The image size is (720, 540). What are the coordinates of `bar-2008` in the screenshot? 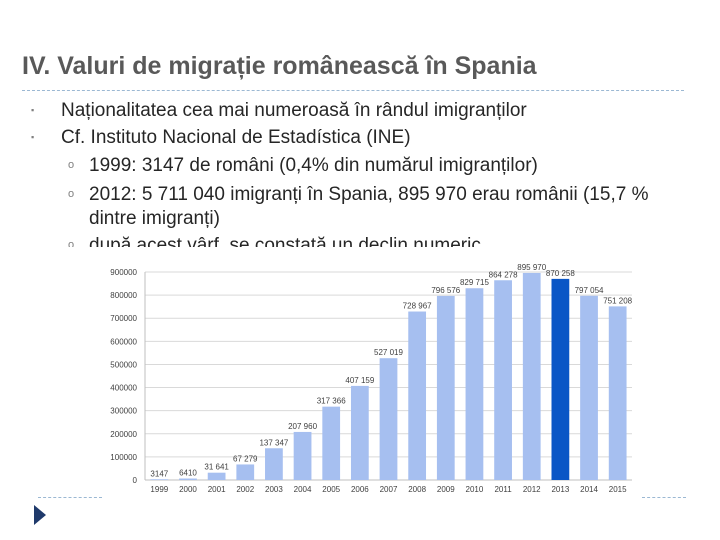 It's located at (417, 395).